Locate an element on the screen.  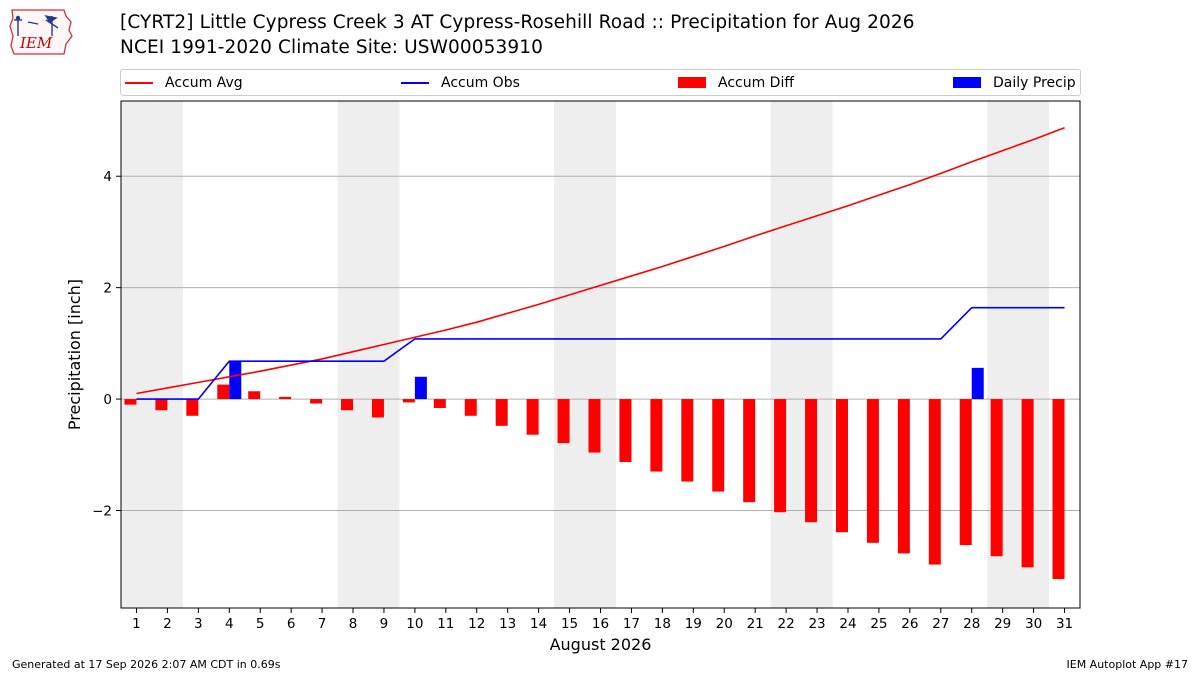
x-axis-label: August 2026 is located at coordinates (601, 644).